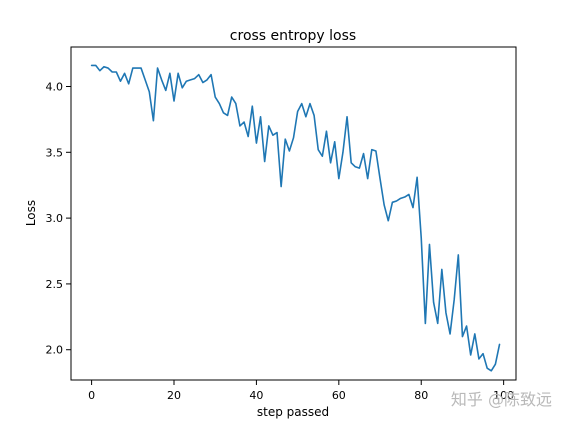  What do you see at coordinates (256, 395) in the screenshot?
I see `x-tick-label: 40` at bounding box center [256, 395].